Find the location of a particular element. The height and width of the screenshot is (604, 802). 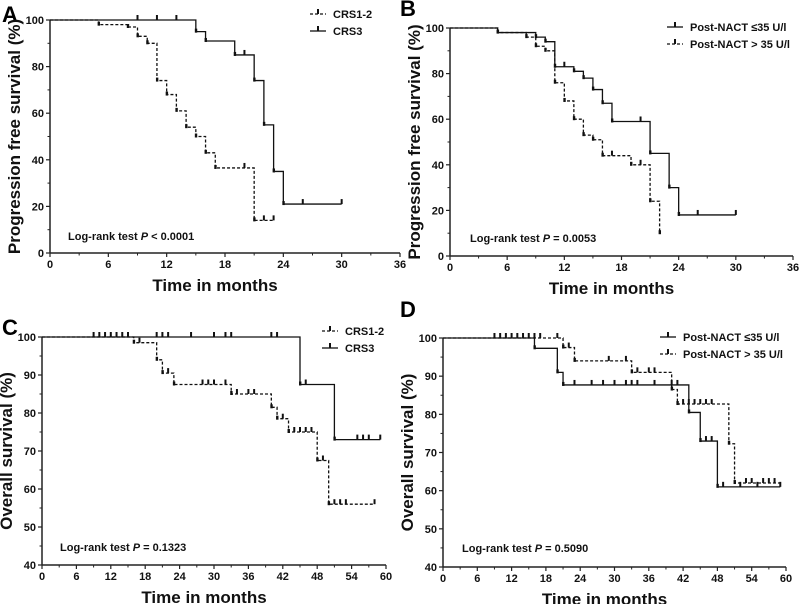

x-tick-label: 18 is located at coordinates (546, 579).